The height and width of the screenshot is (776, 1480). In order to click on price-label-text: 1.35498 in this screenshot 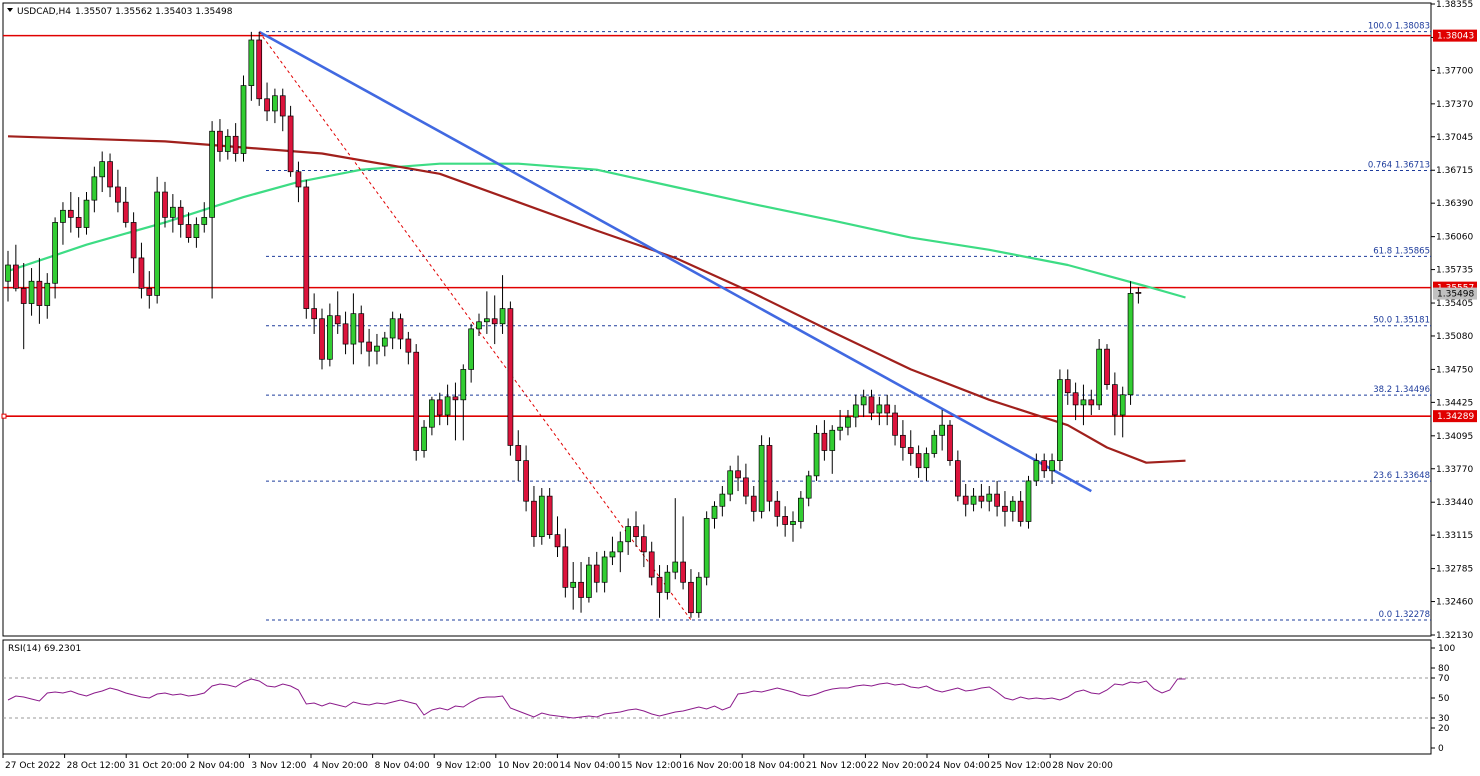, I will do `click(1455, 295)`.